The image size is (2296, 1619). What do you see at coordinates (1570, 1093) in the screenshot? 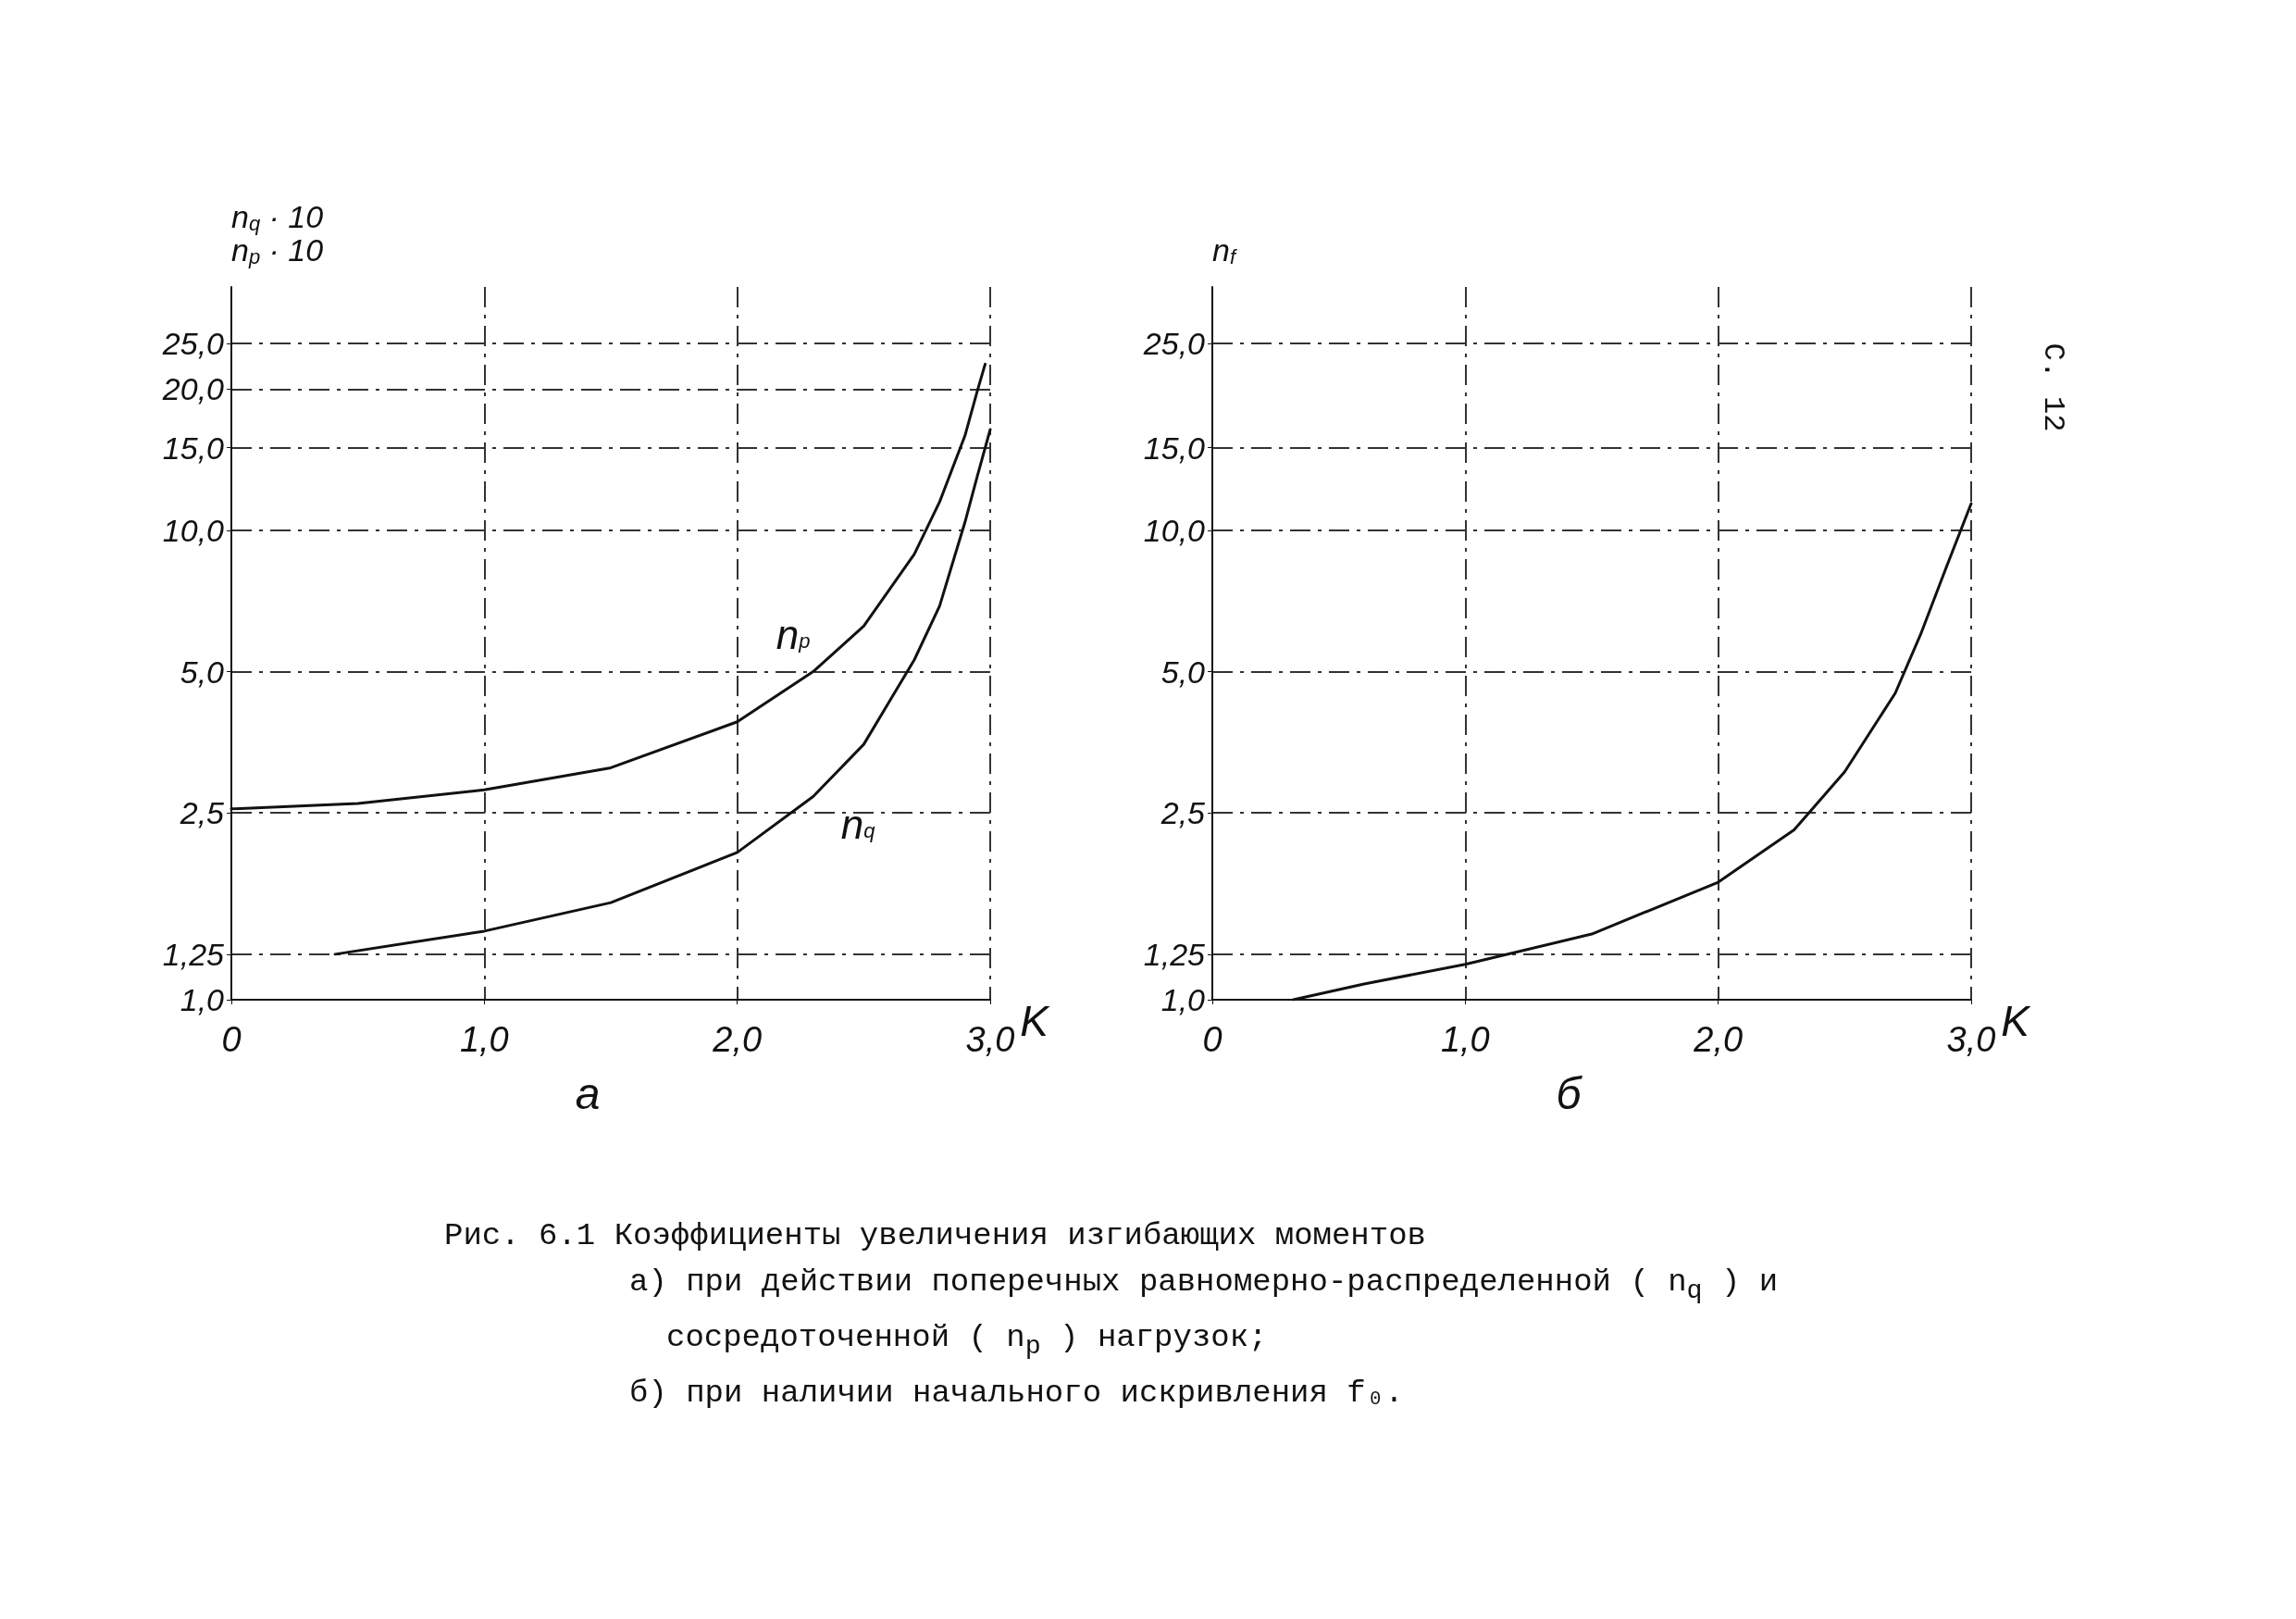
I see `text: б` at bounding box center [1570, 1093].